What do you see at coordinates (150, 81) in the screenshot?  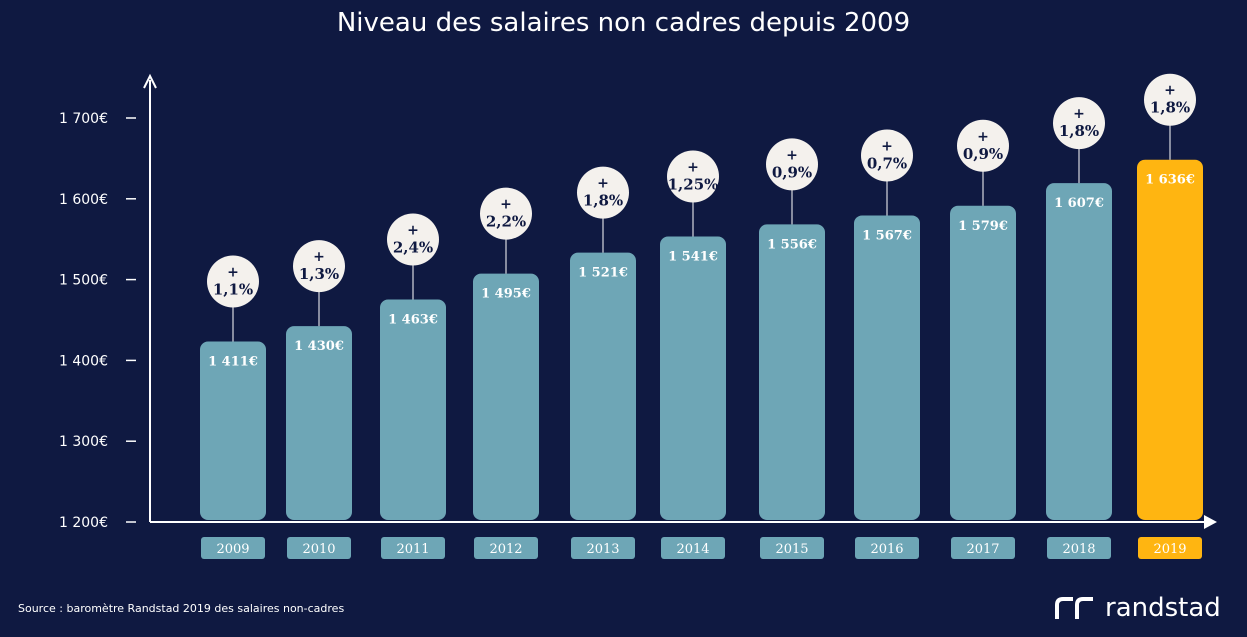 I see `y-axis-arrow` at bounding box center [150, 81].